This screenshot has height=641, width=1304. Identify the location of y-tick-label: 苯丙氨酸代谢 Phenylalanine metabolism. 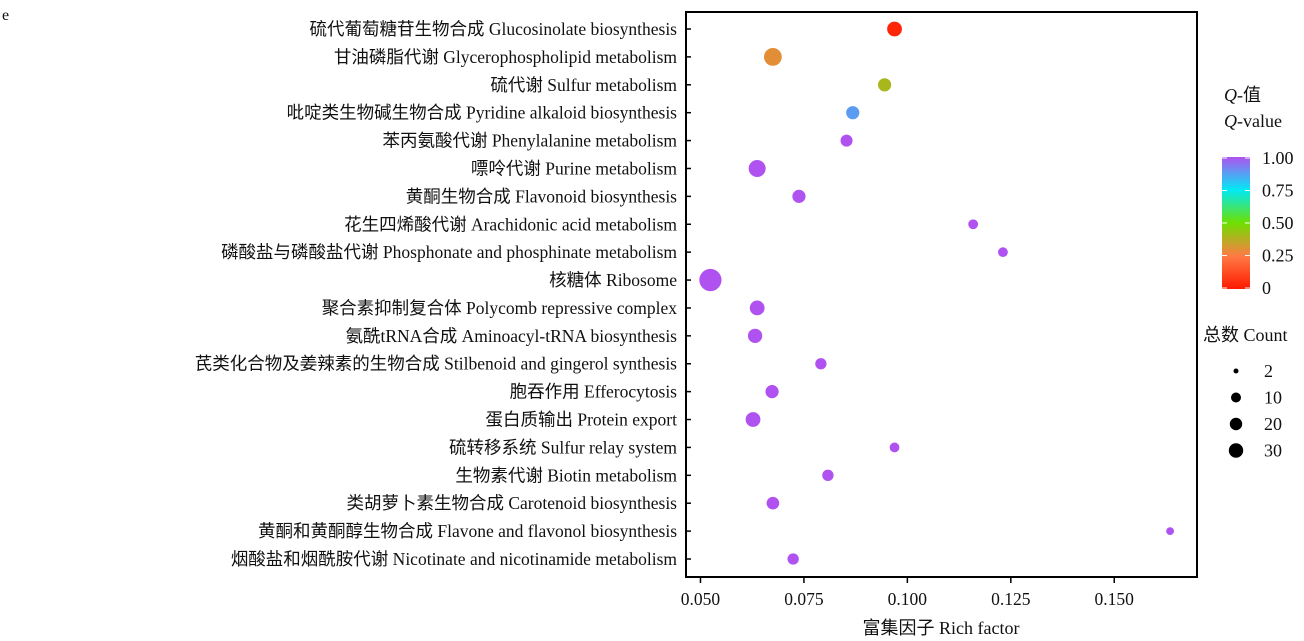
(529, 141).